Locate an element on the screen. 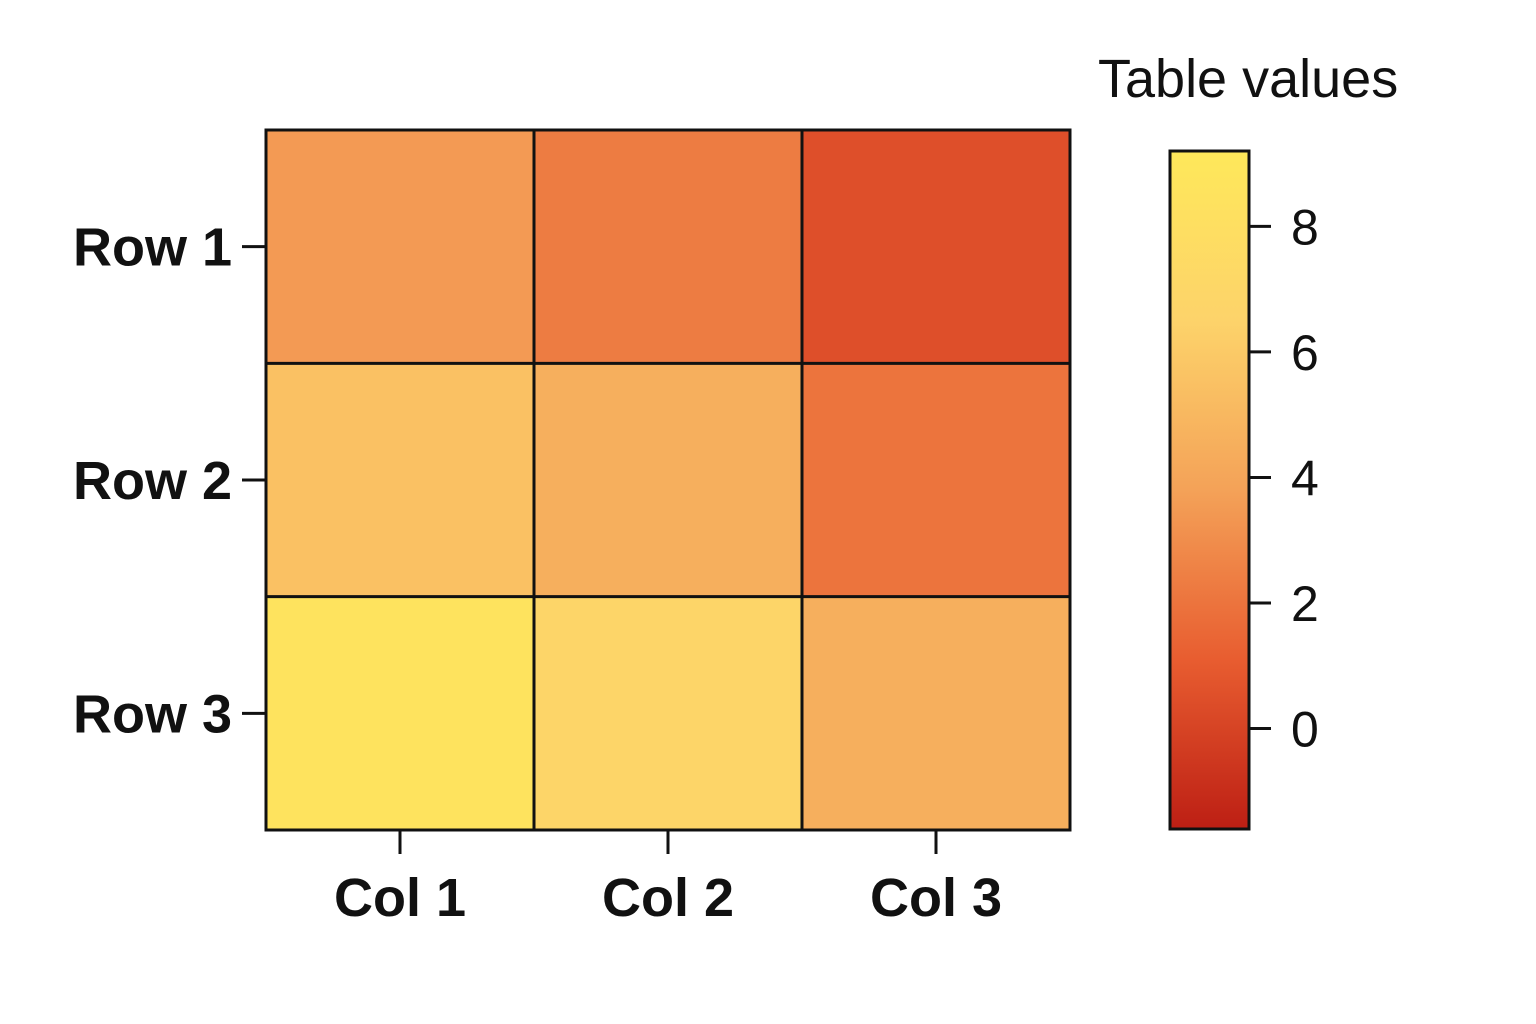 The image size is (1536, 1024). column-axis: Col 1 Col 2 Col 3 is located at coordinates (668, 879).